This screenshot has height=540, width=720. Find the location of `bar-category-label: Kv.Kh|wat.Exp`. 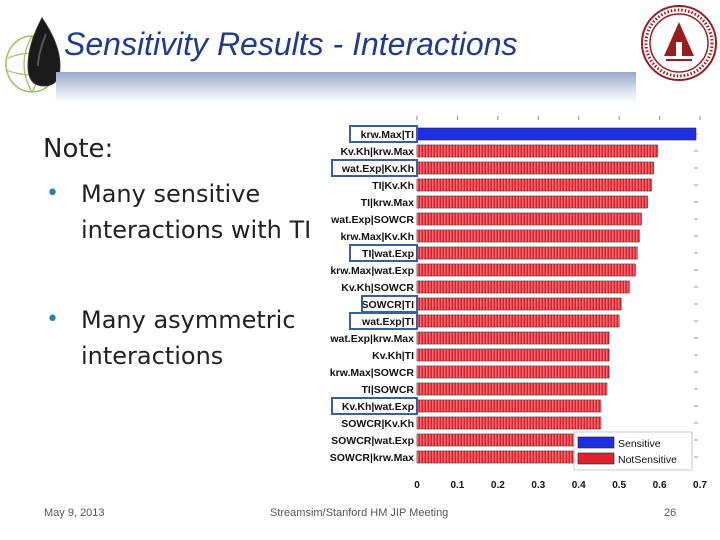

bar-category-label: Kv.Kh|wat.Exp is located at coordinates (378, 407).